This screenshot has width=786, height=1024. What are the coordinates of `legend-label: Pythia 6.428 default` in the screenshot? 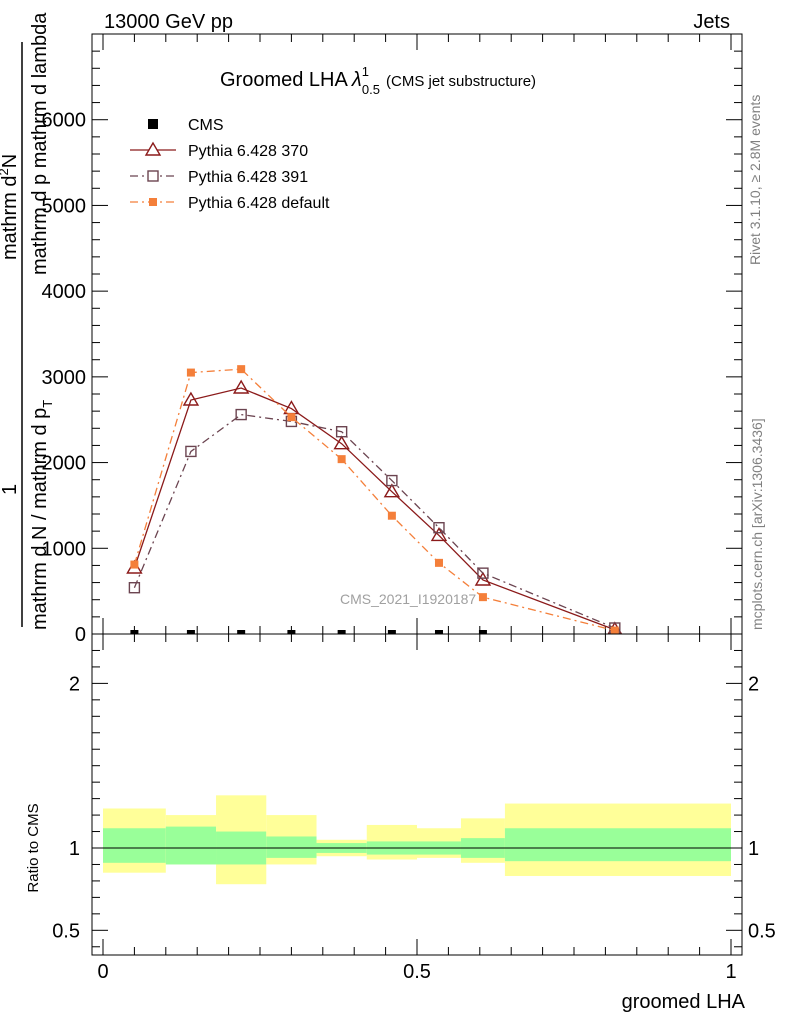 It's located at (259, 203).